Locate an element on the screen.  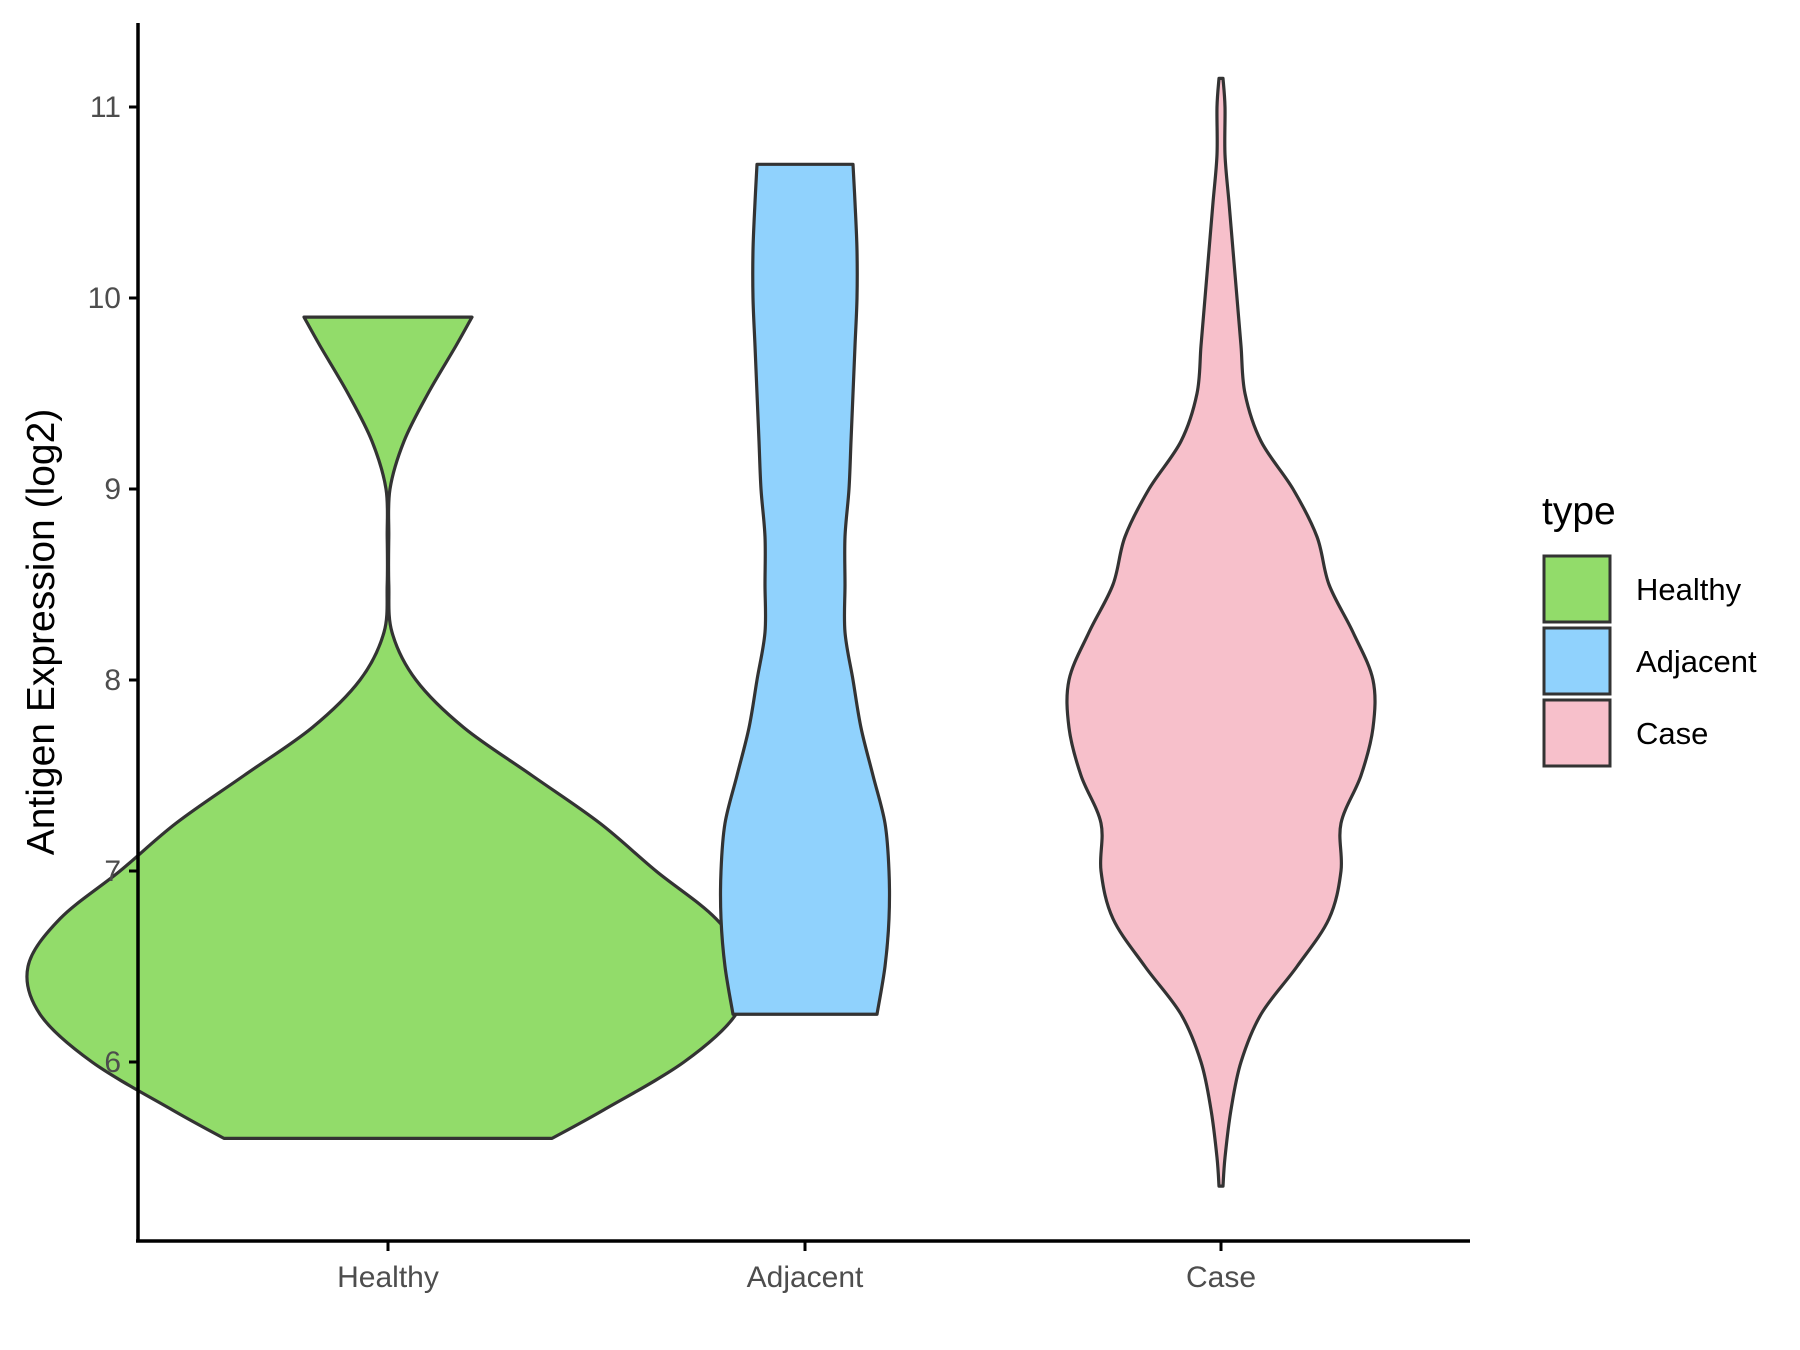
x-tick-label: Case is located at coordinates (1221, 1277).